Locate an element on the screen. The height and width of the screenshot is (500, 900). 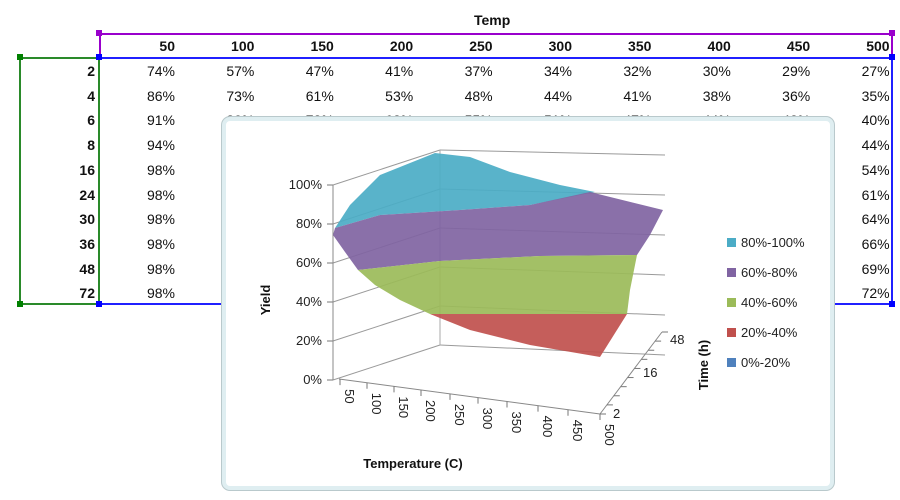
legend-label: 40%-60% is located at coordinates (769, 302).